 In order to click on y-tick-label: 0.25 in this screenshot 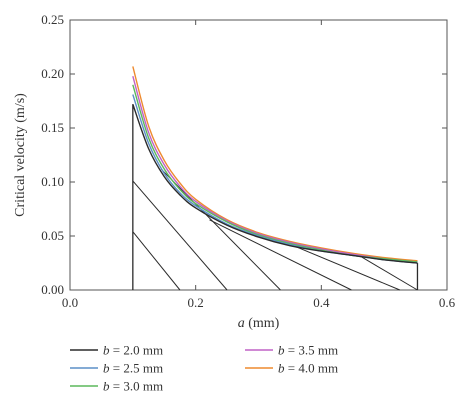, I will do `click(52, 19)`.